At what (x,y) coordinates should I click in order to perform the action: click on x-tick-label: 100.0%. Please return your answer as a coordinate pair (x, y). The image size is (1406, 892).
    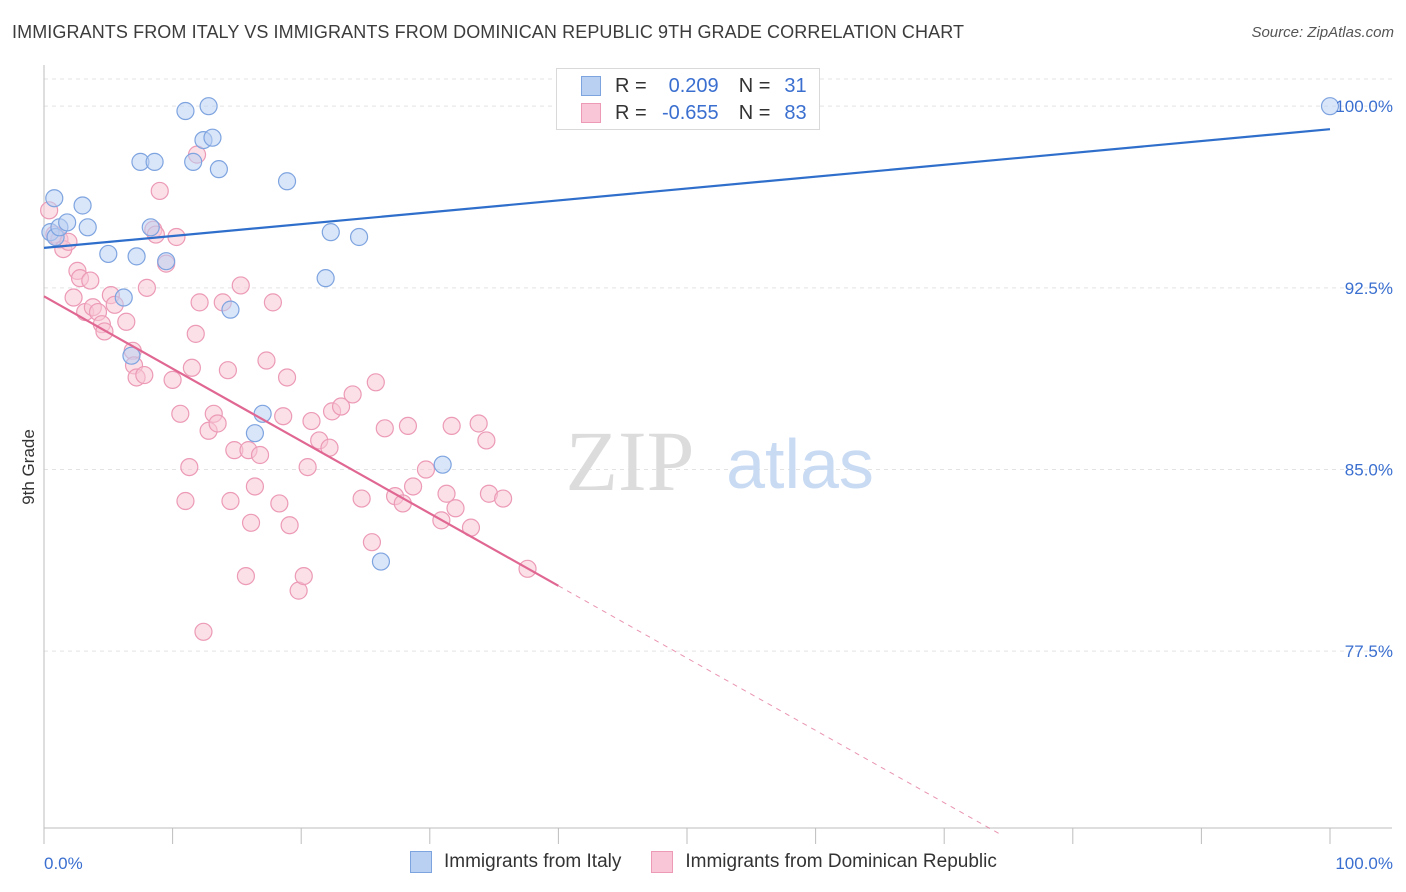
    Looking at the image, I should click on (1364, 863).